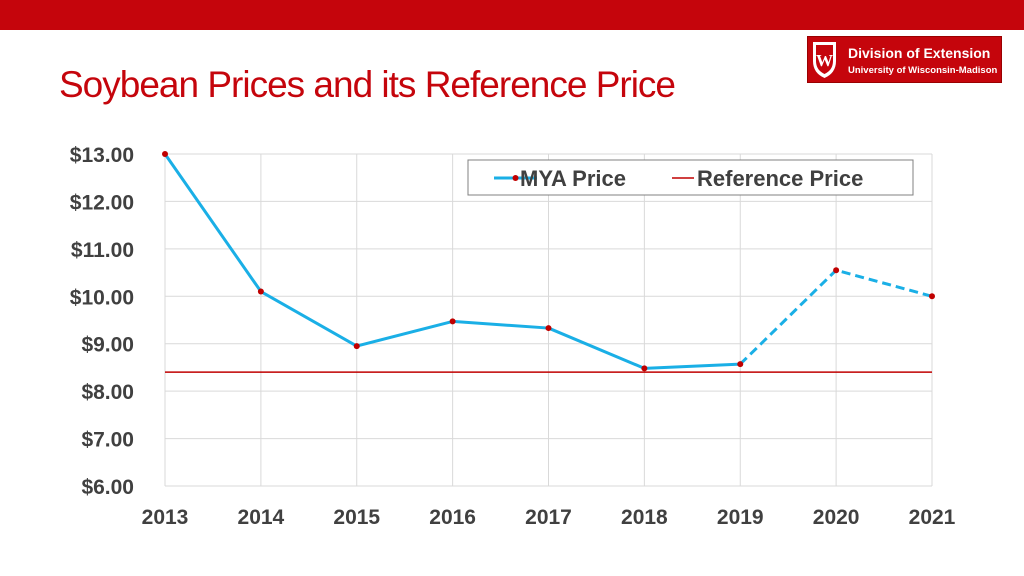 The width and height of the screenshot is (1024, 576). What do you see at coordinates (573, 178) in the screenshot?
I see `legend-mya-label: MYA Price` at bounding box center [573, 178].